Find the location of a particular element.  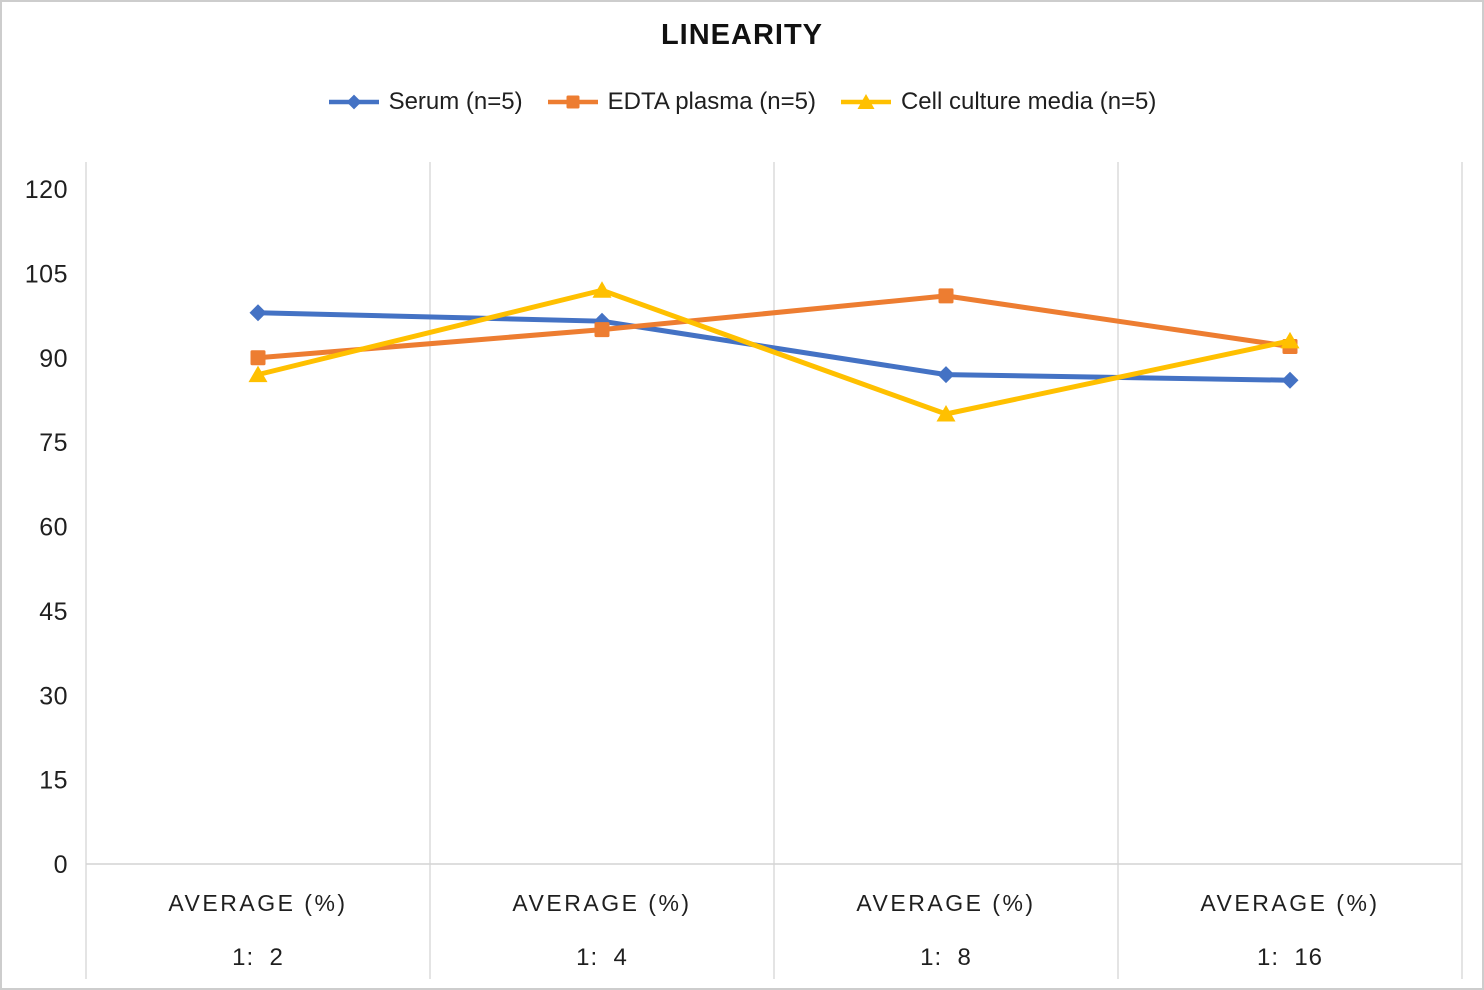

gold-triangle-line-icon is located at coordinates (866, 102).